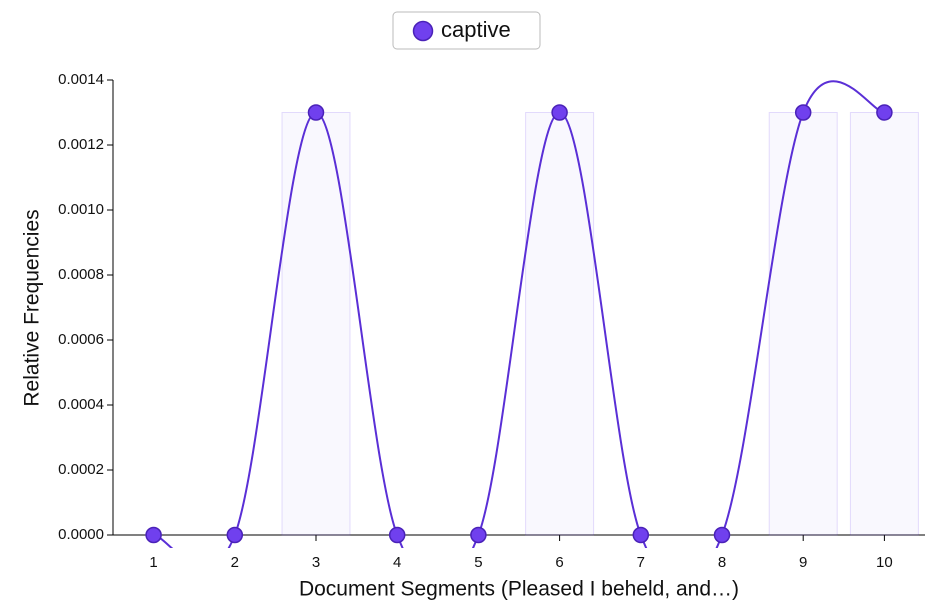 The image size is (944, 616). What do you see at coordinates (803, 562) in the screenshot?
I see `x-tick-label: 9` at bounding box center [803, 562].